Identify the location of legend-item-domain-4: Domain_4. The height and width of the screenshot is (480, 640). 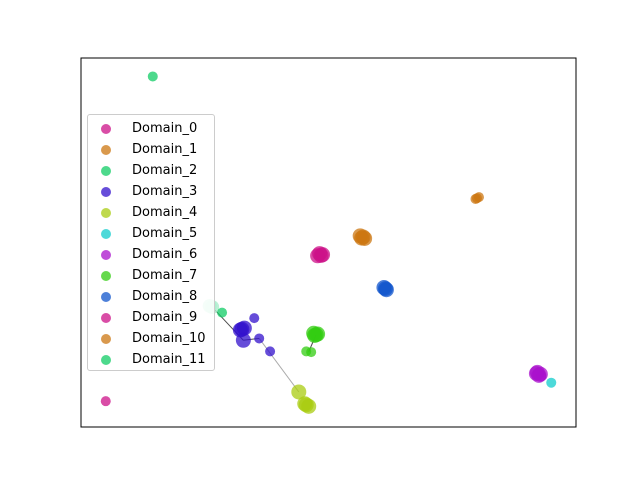
(152, 213).